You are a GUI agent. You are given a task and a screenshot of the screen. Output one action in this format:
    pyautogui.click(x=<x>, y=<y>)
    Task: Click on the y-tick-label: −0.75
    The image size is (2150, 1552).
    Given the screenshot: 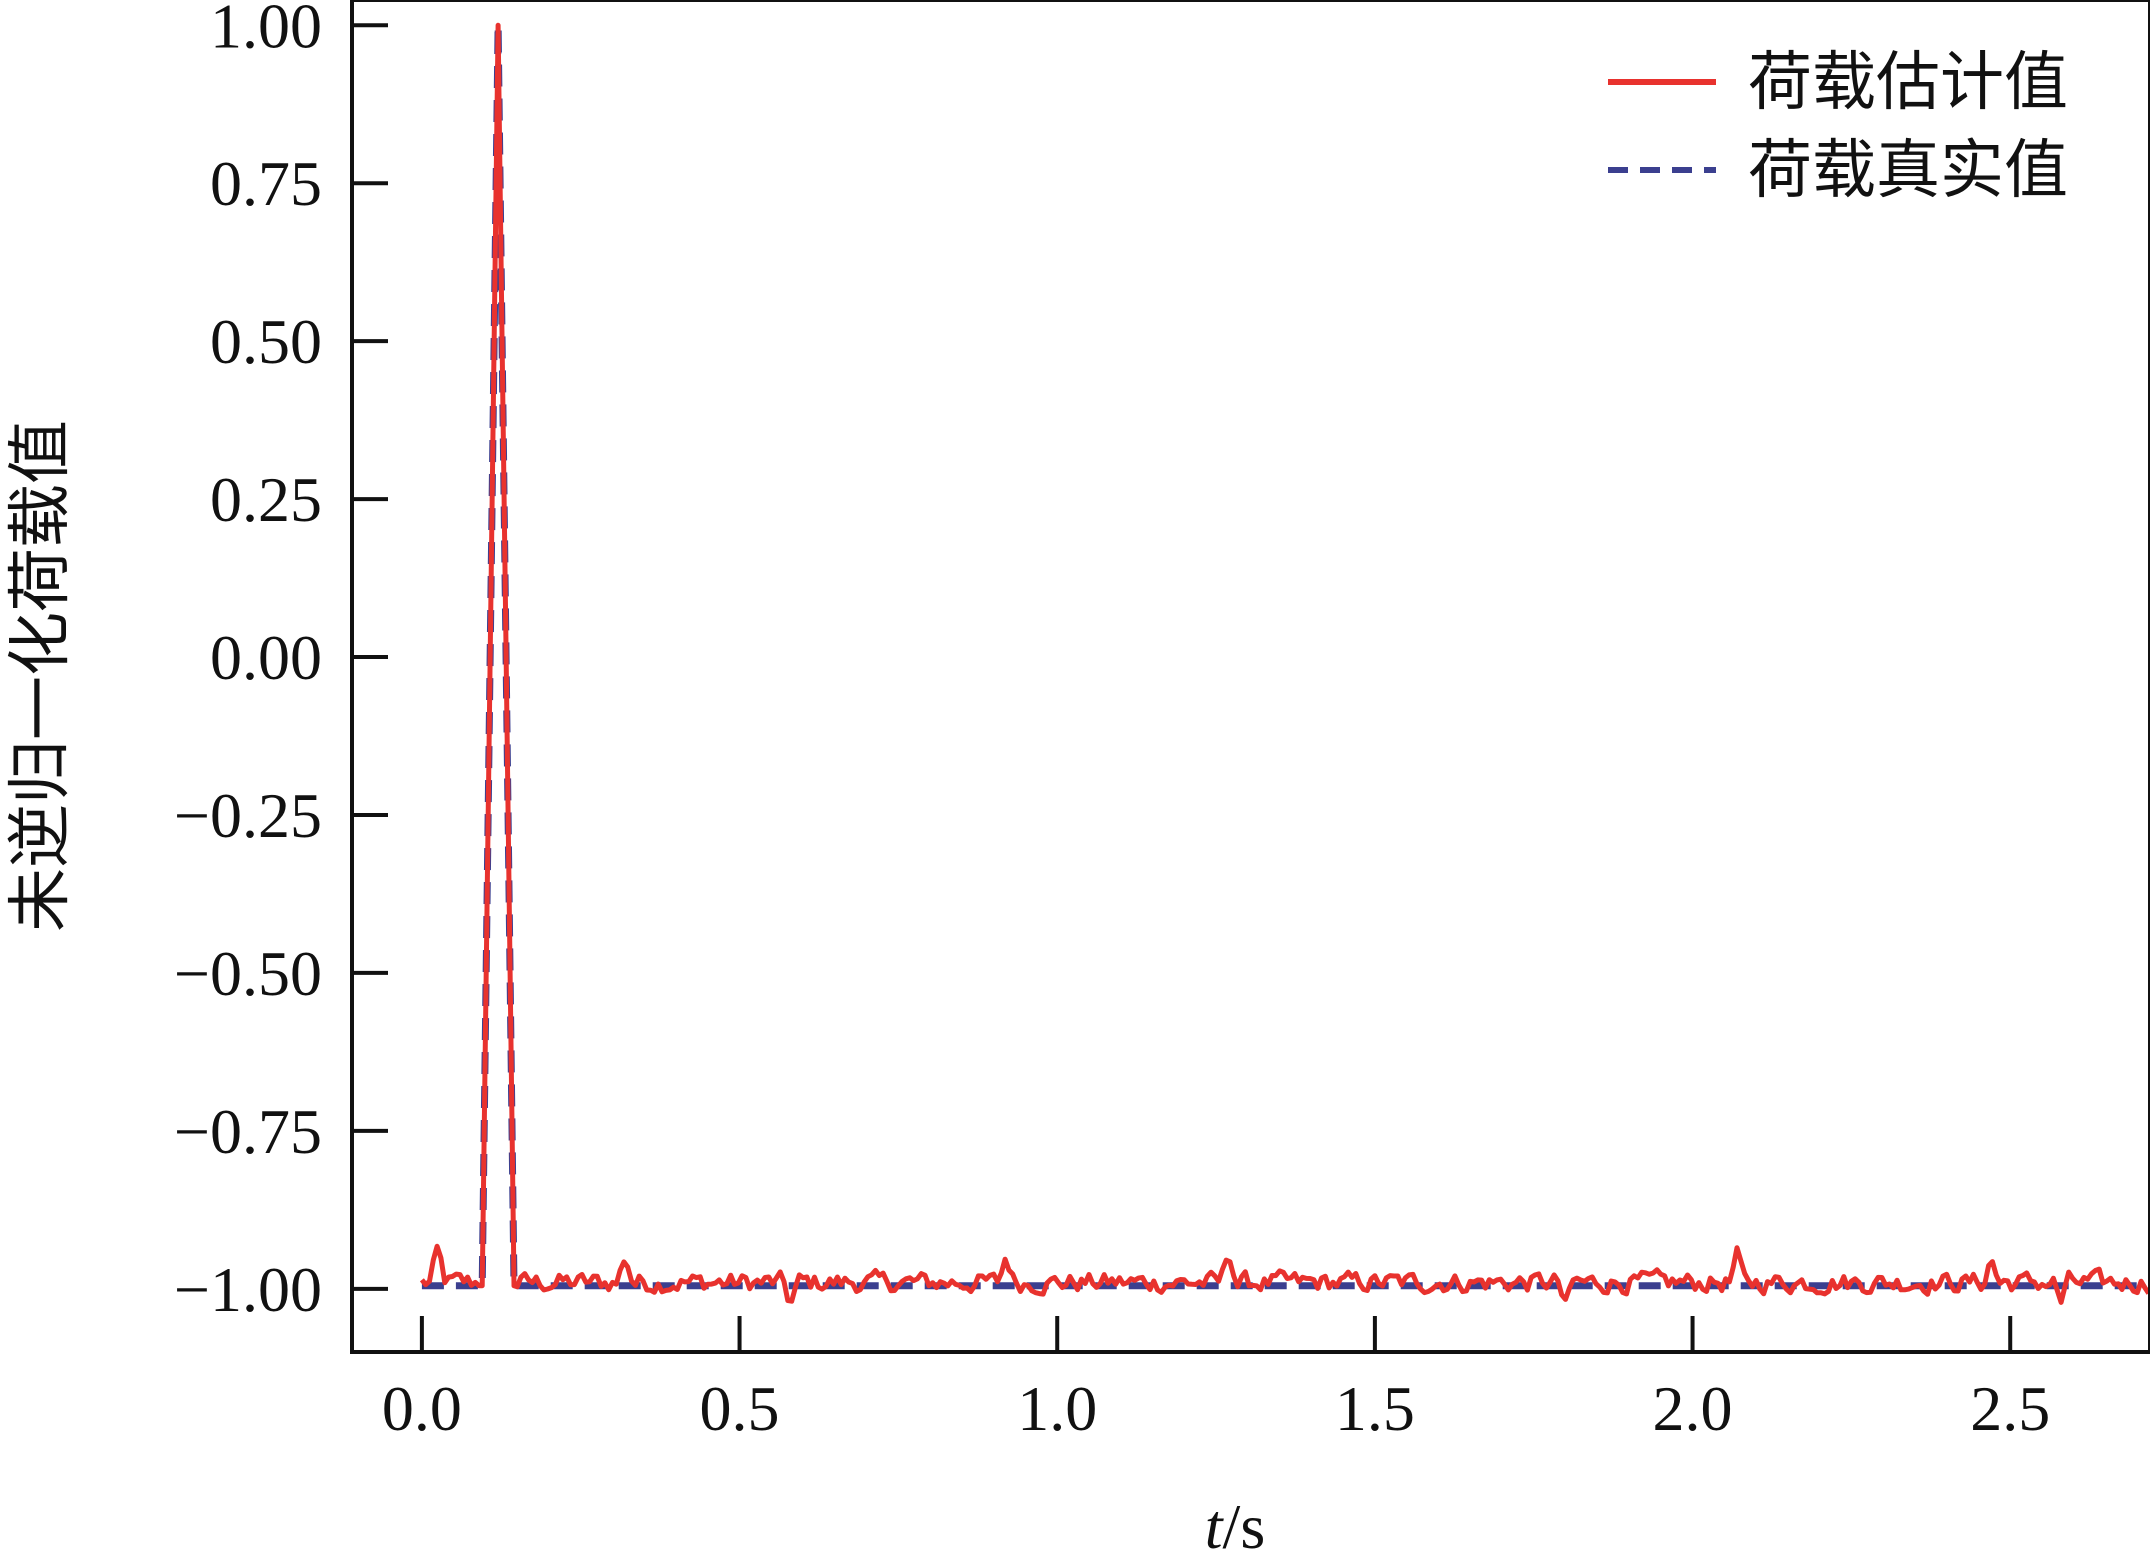 What is the action you would take?
    pyautogui.click(x=248, y=1131)
    